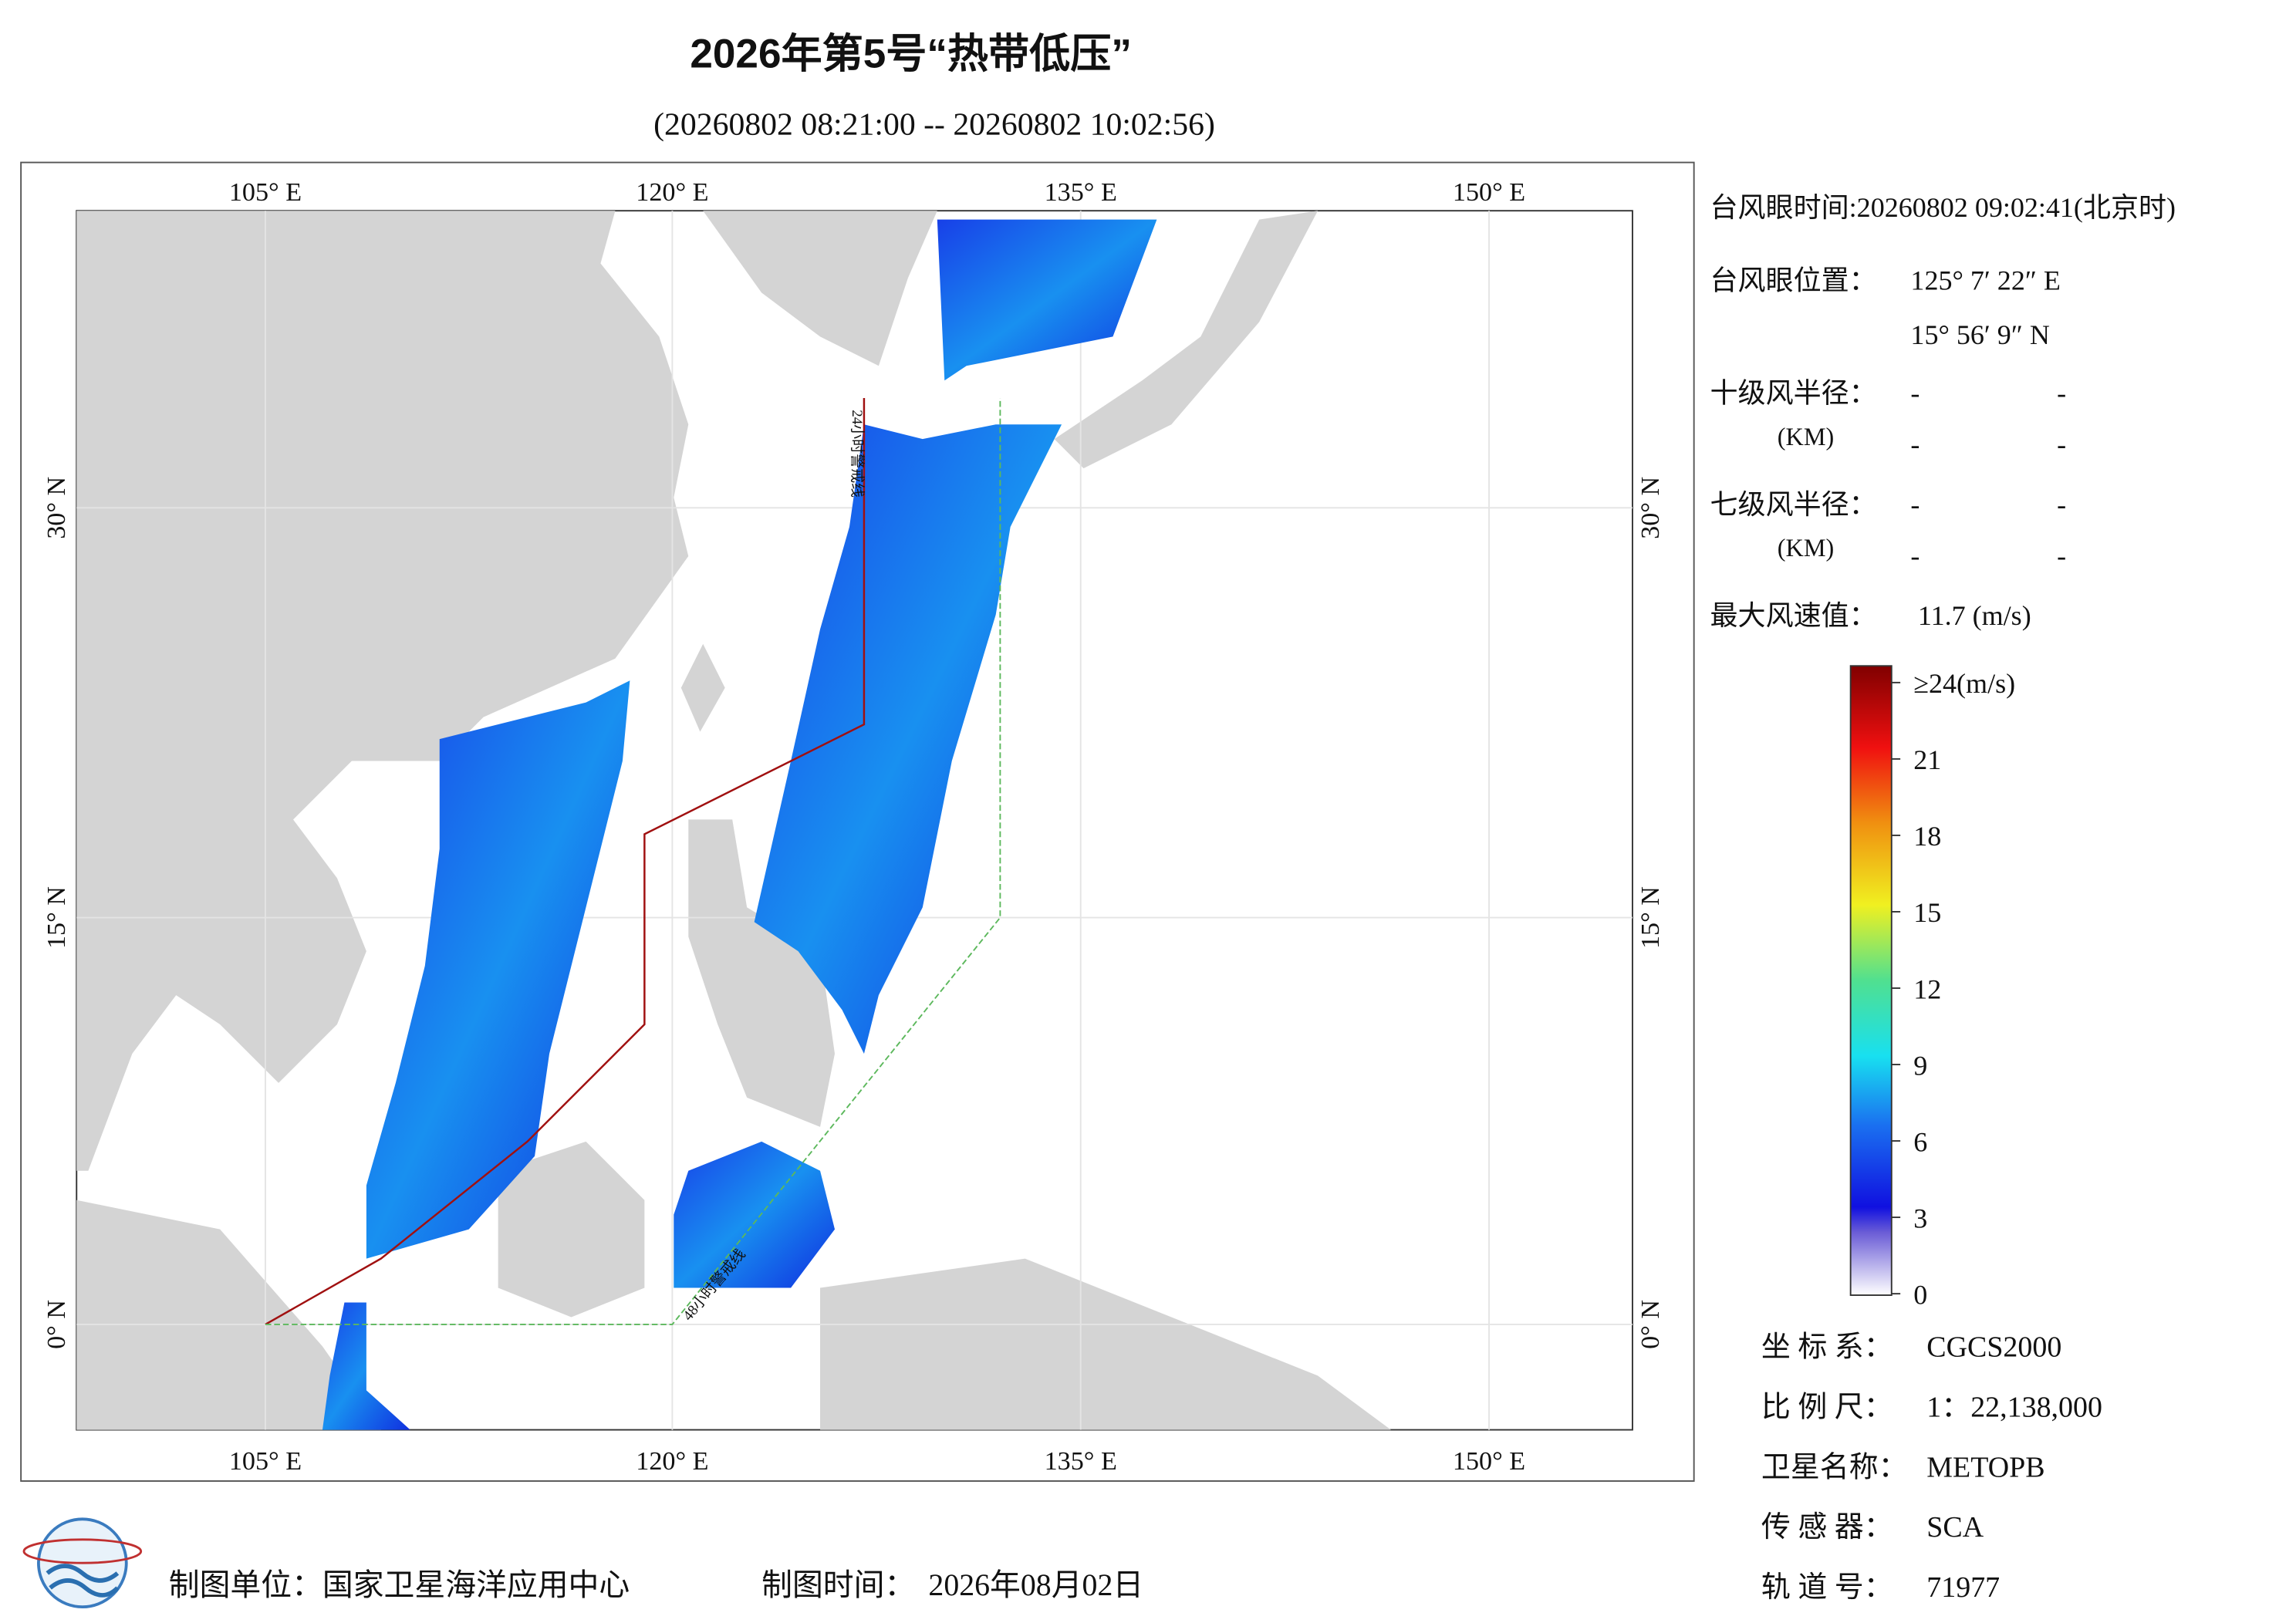 This screenshot has width=2296, height=1623. I want to click on colorbar, so click(1871, 980).